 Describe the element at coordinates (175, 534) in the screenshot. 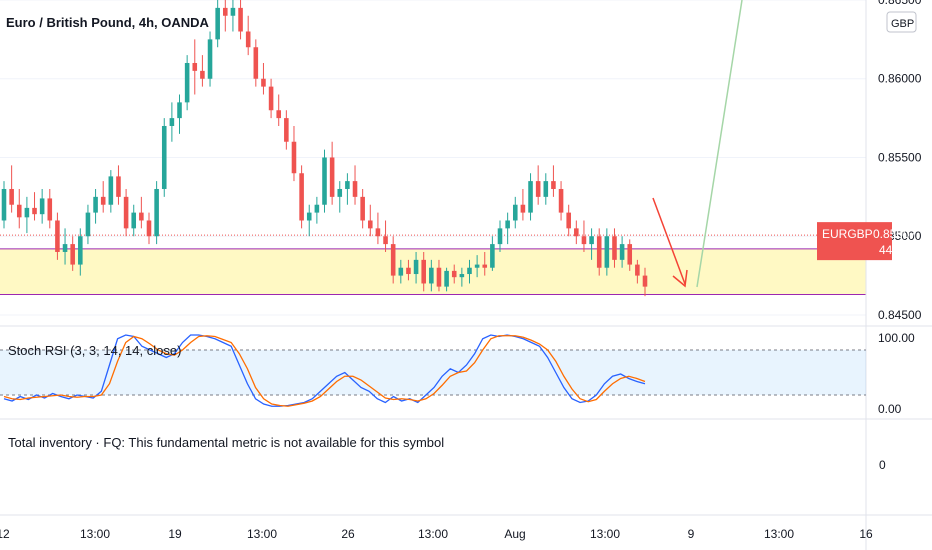

I see `time-tick-label: 19` at that location.